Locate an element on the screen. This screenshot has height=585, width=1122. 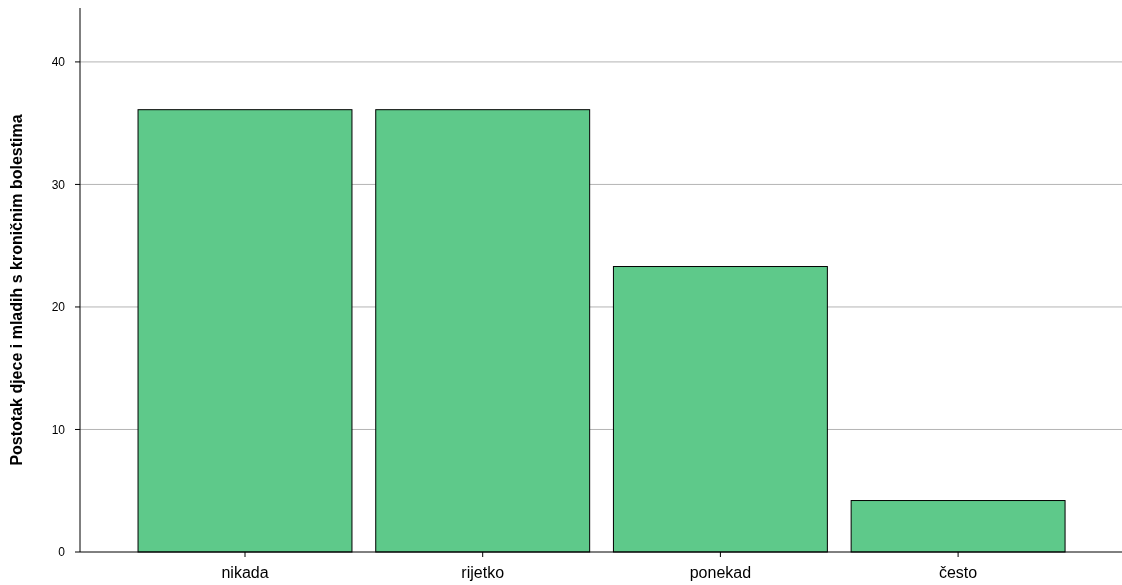
x-tick-label: nikada is located at coordinates (245, 572).